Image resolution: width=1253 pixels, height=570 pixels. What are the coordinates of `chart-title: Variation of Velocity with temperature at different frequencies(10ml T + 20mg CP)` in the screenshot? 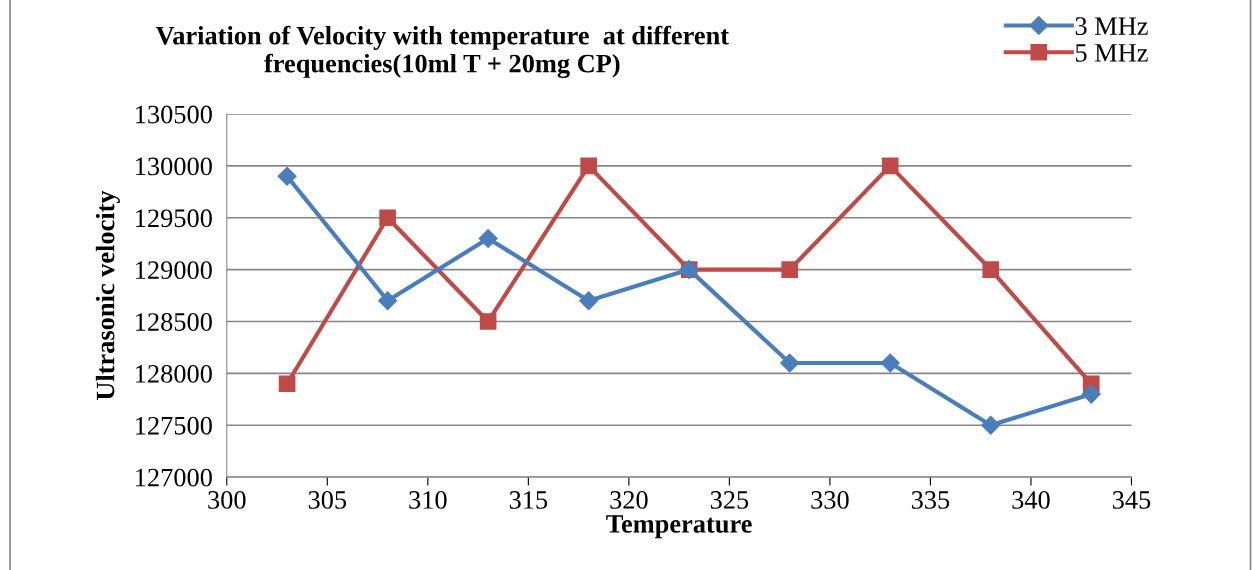 It's located at (442, 52).